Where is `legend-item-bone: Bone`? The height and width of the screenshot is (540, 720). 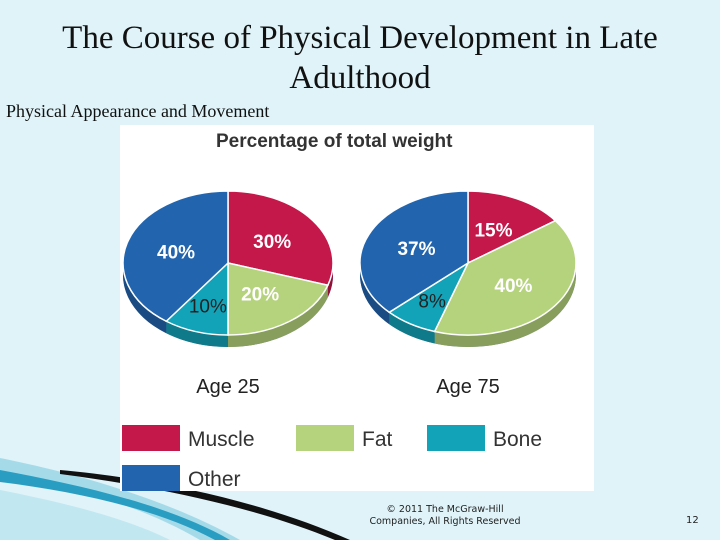
legend-item-bone: Bone is located at coordinates (484, 438).